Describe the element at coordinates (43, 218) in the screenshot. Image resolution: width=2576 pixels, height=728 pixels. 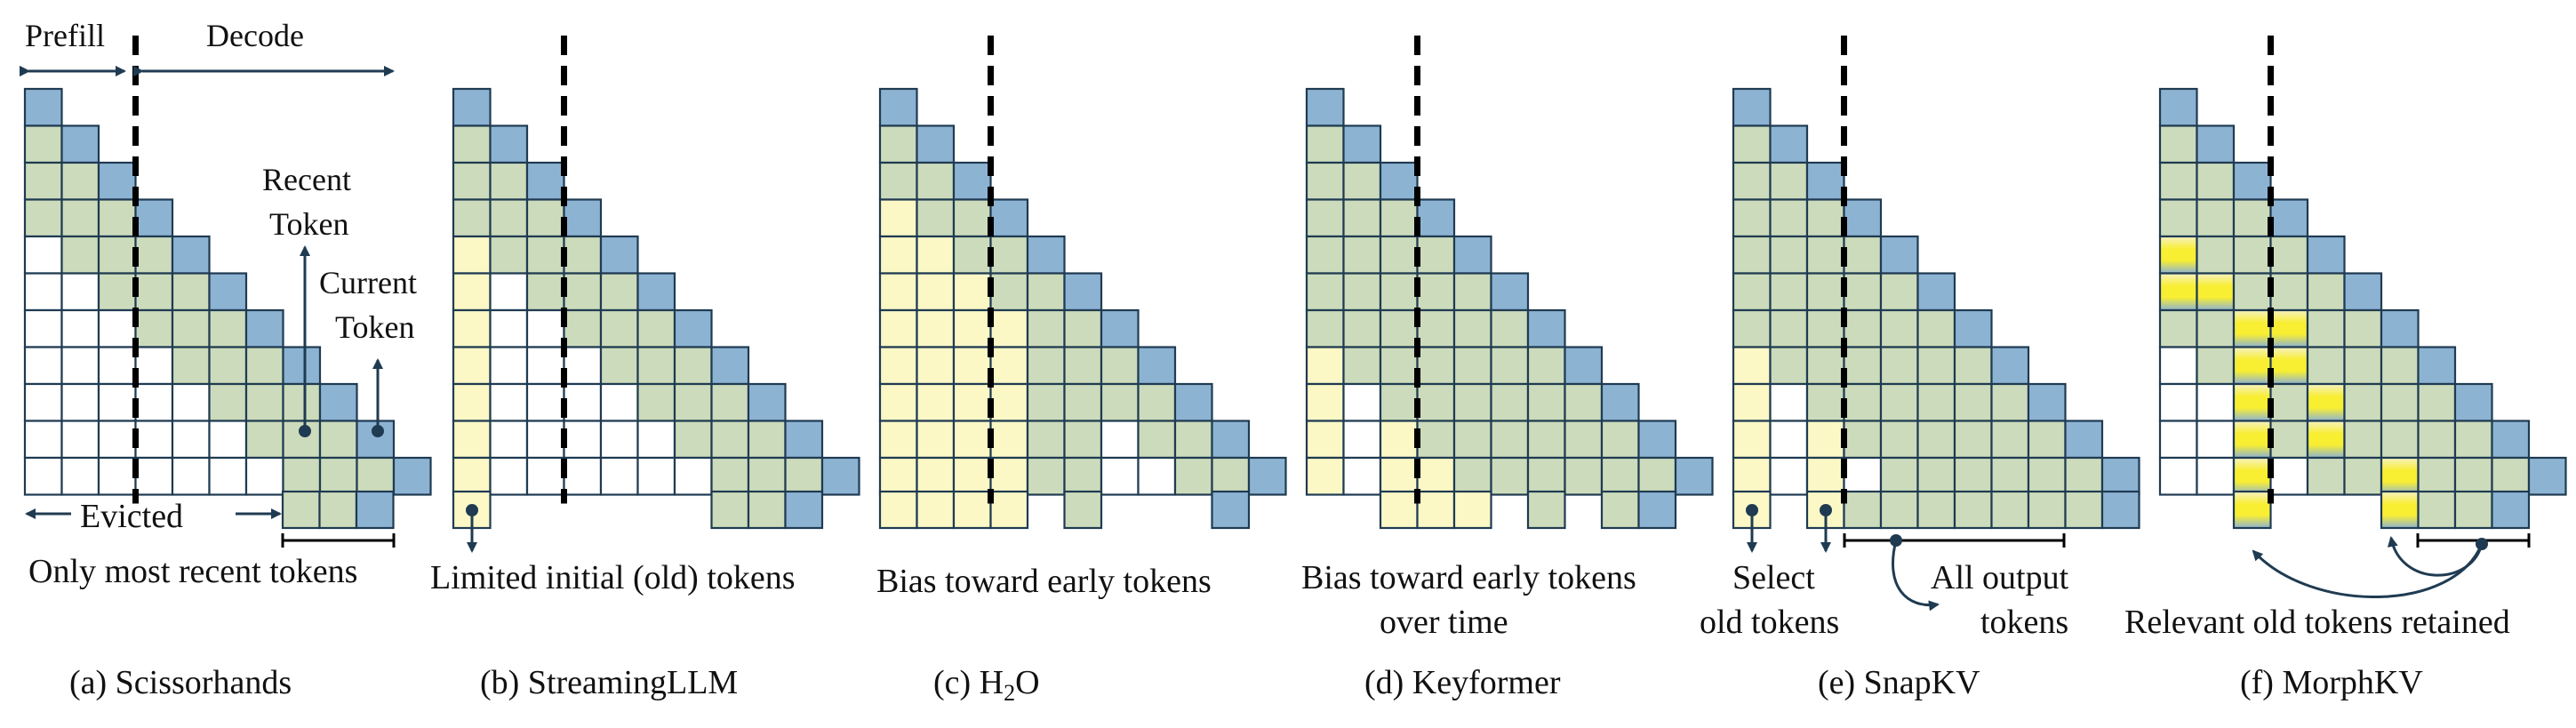
I see `cell-a-r3-c0` at that location.